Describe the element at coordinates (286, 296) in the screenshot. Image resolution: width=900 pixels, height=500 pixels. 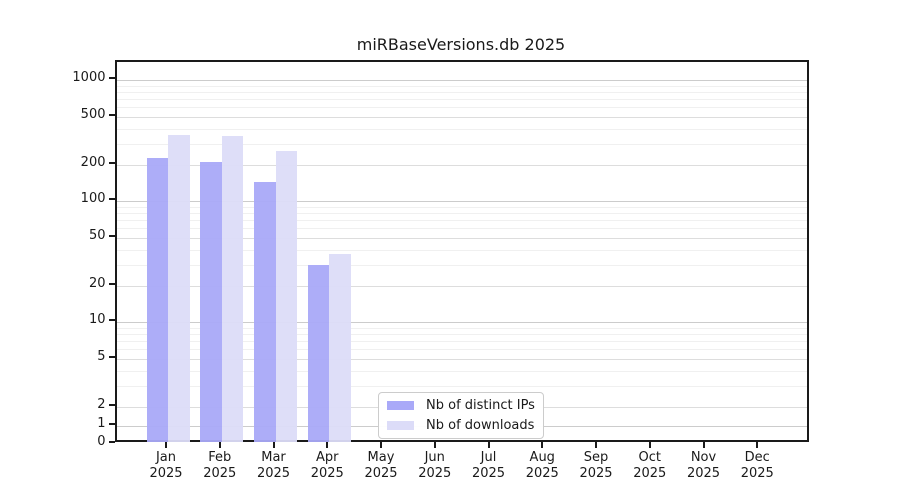
I see `bar-nb-of-downloads-mar` at that location.